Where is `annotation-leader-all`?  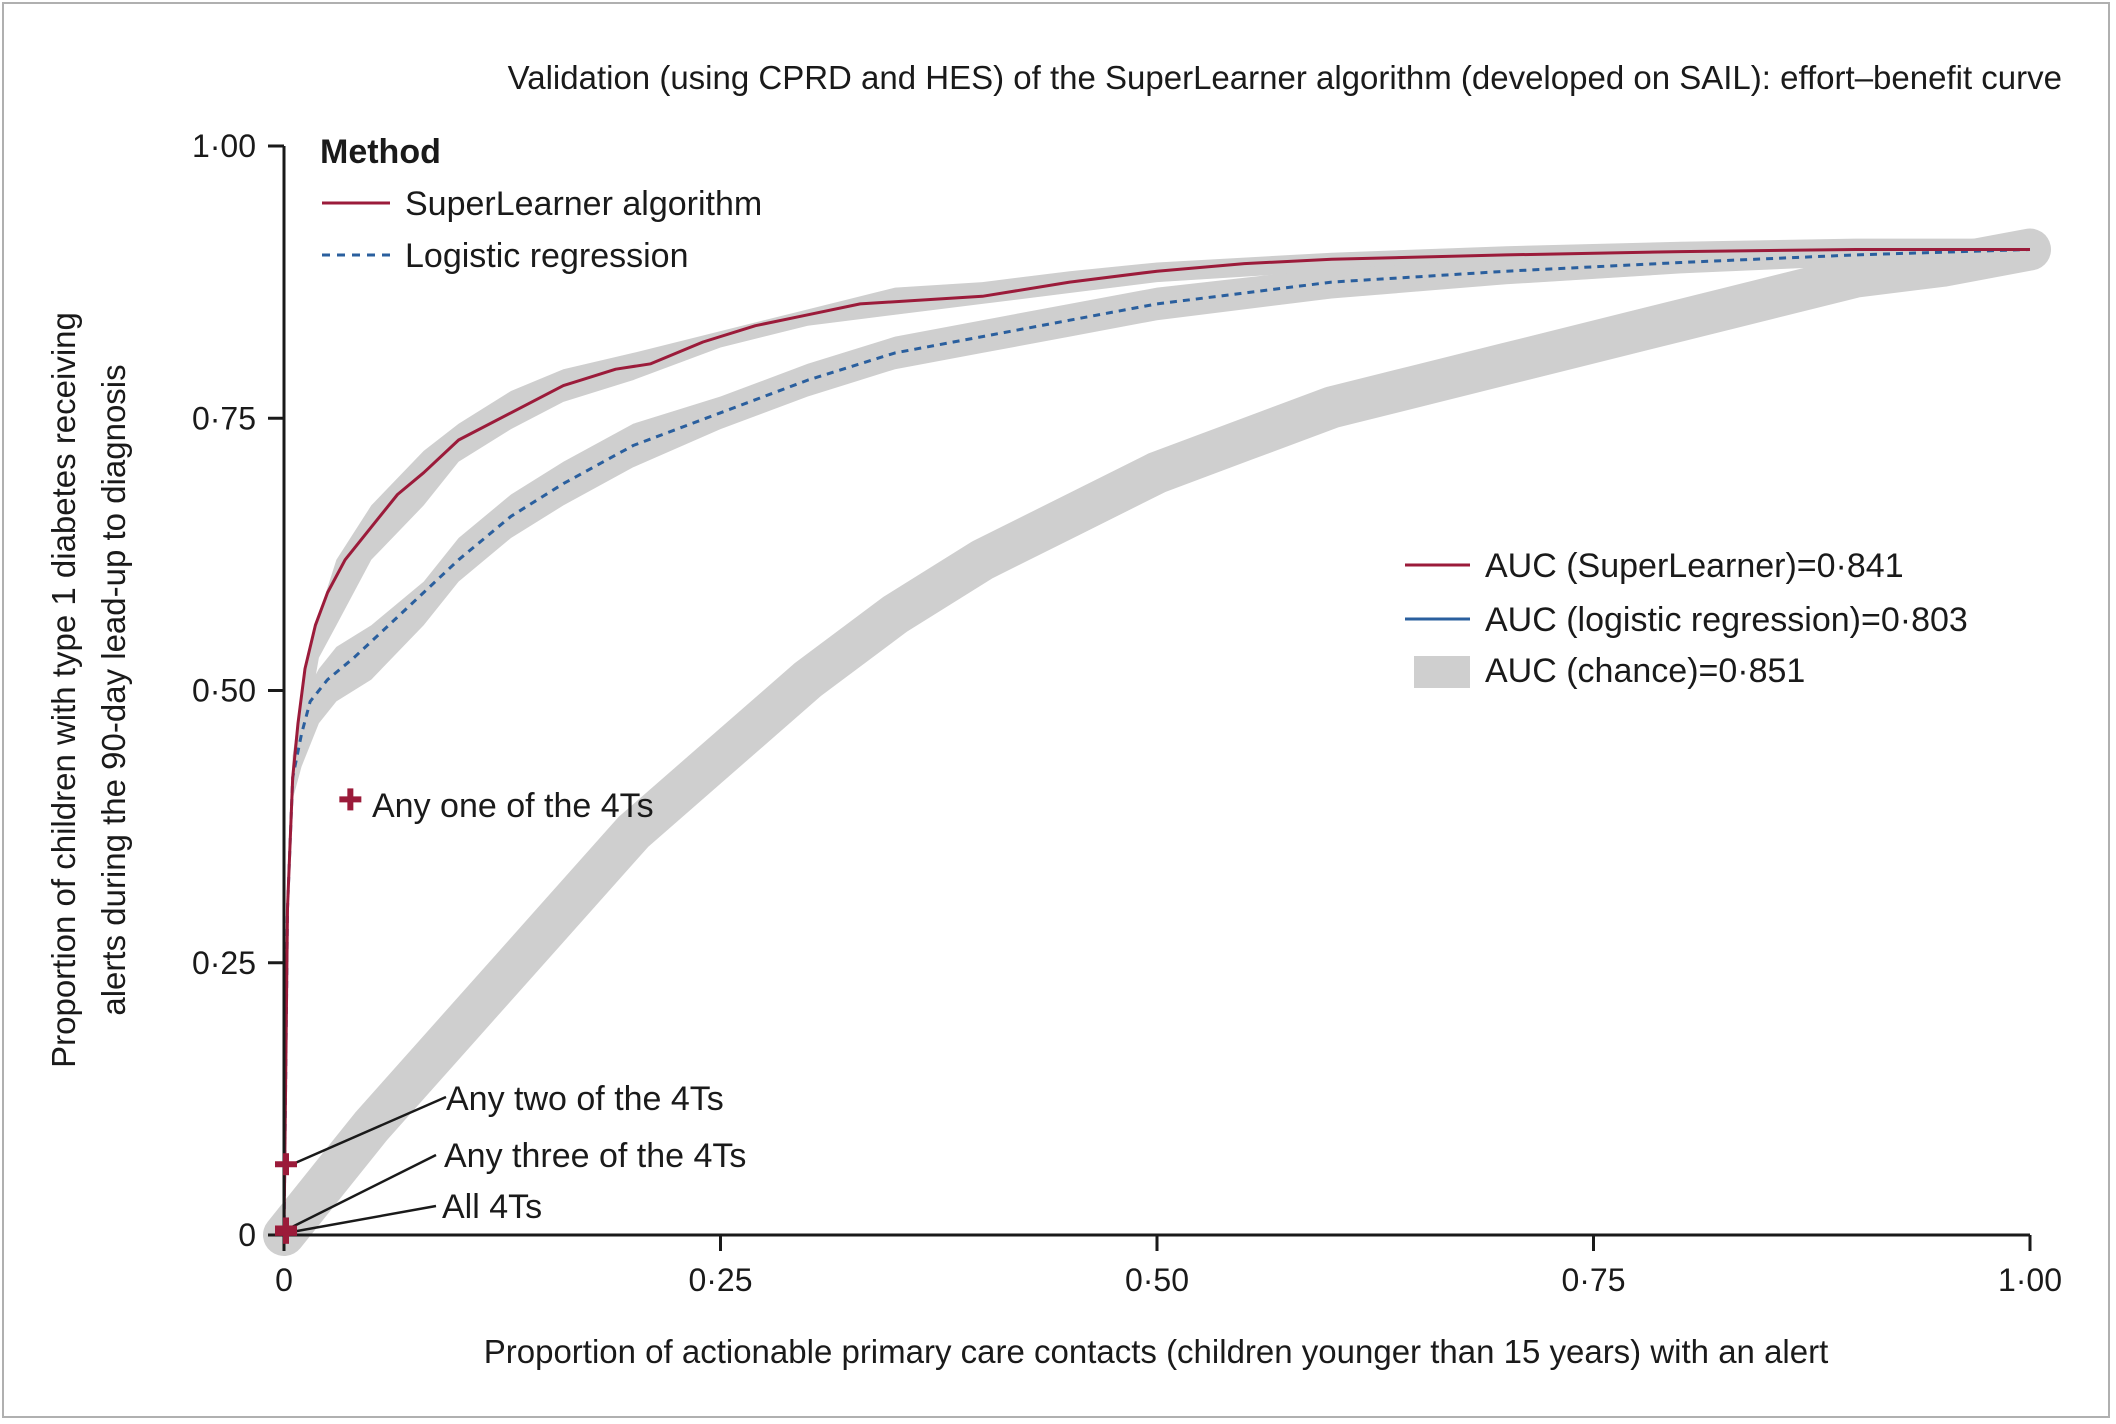 annotation-leader-all is located at coordinates (361, 1219).